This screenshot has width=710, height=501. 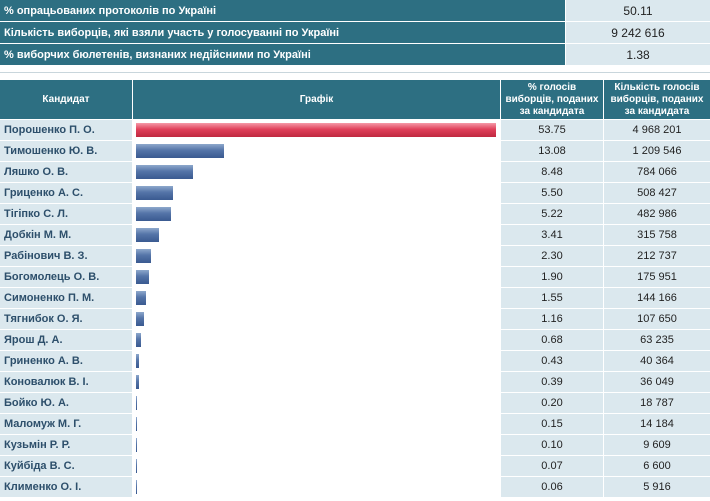 What do you see at coordinates (66, 319) in the screenshot?
I see `candidate-name: Тягнибок О. Я.` at bounding box center [66, 319].